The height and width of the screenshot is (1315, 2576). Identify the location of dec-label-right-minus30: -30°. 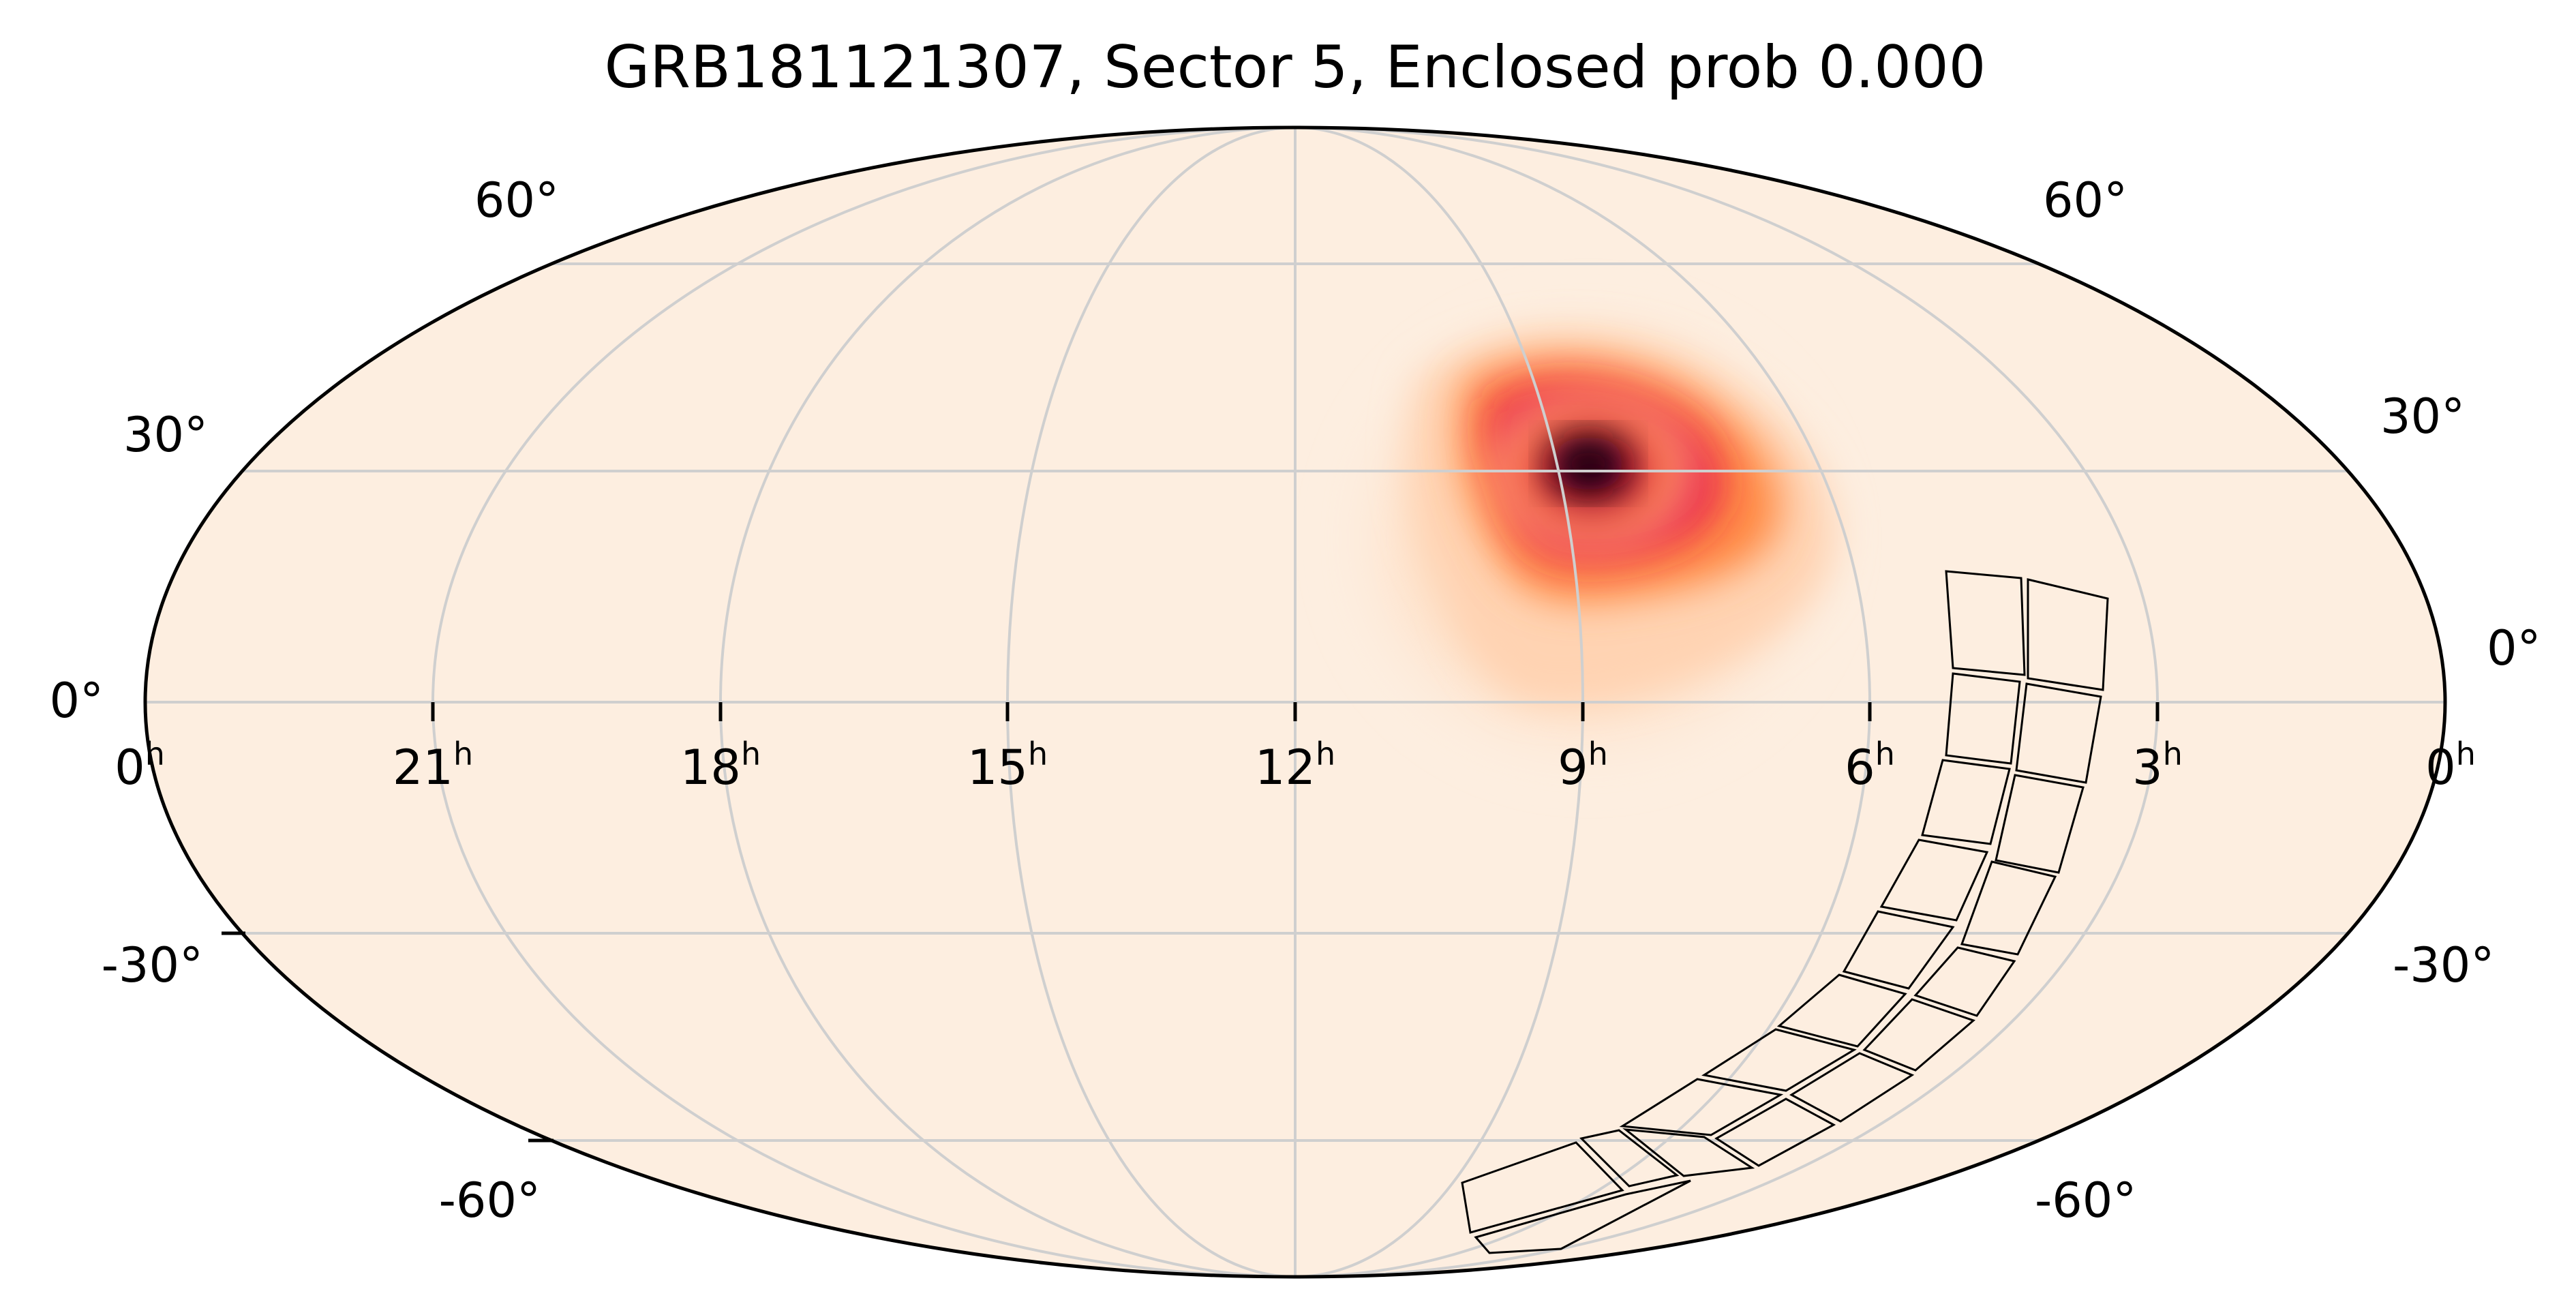
(2443, 965).